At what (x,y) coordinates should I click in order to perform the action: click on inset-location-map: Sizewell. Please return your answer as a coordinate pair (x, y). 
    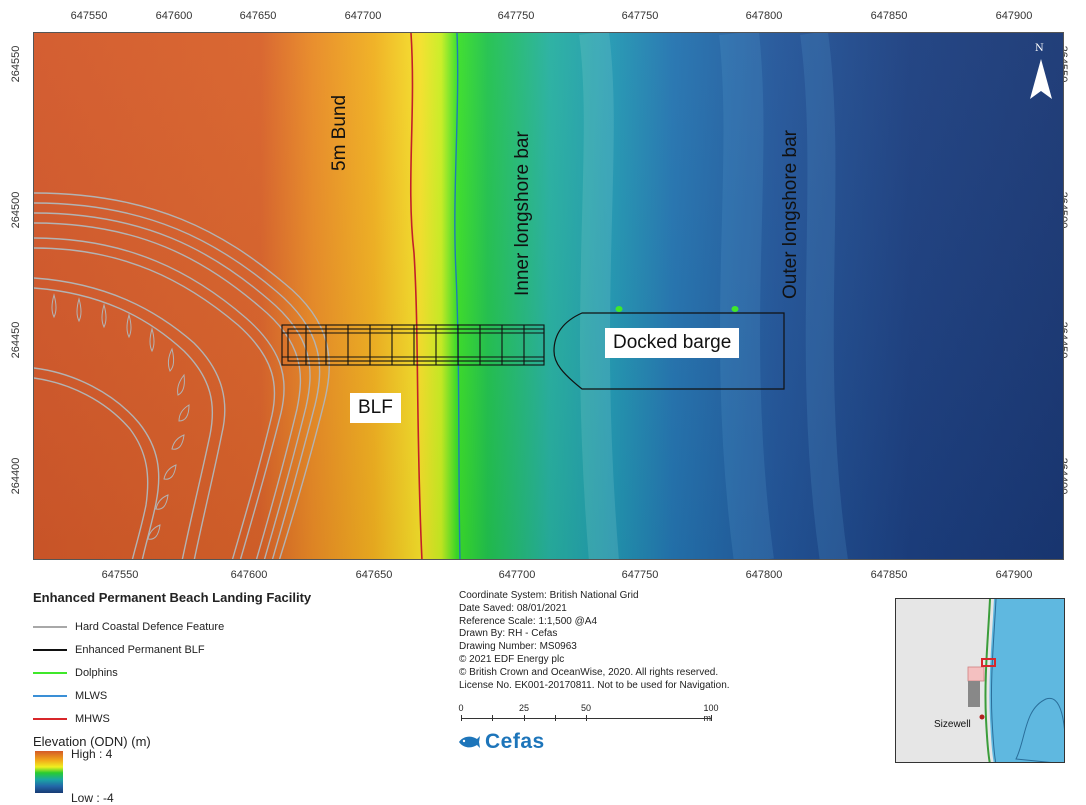
    Looking at the image, I should click on (980, 680).